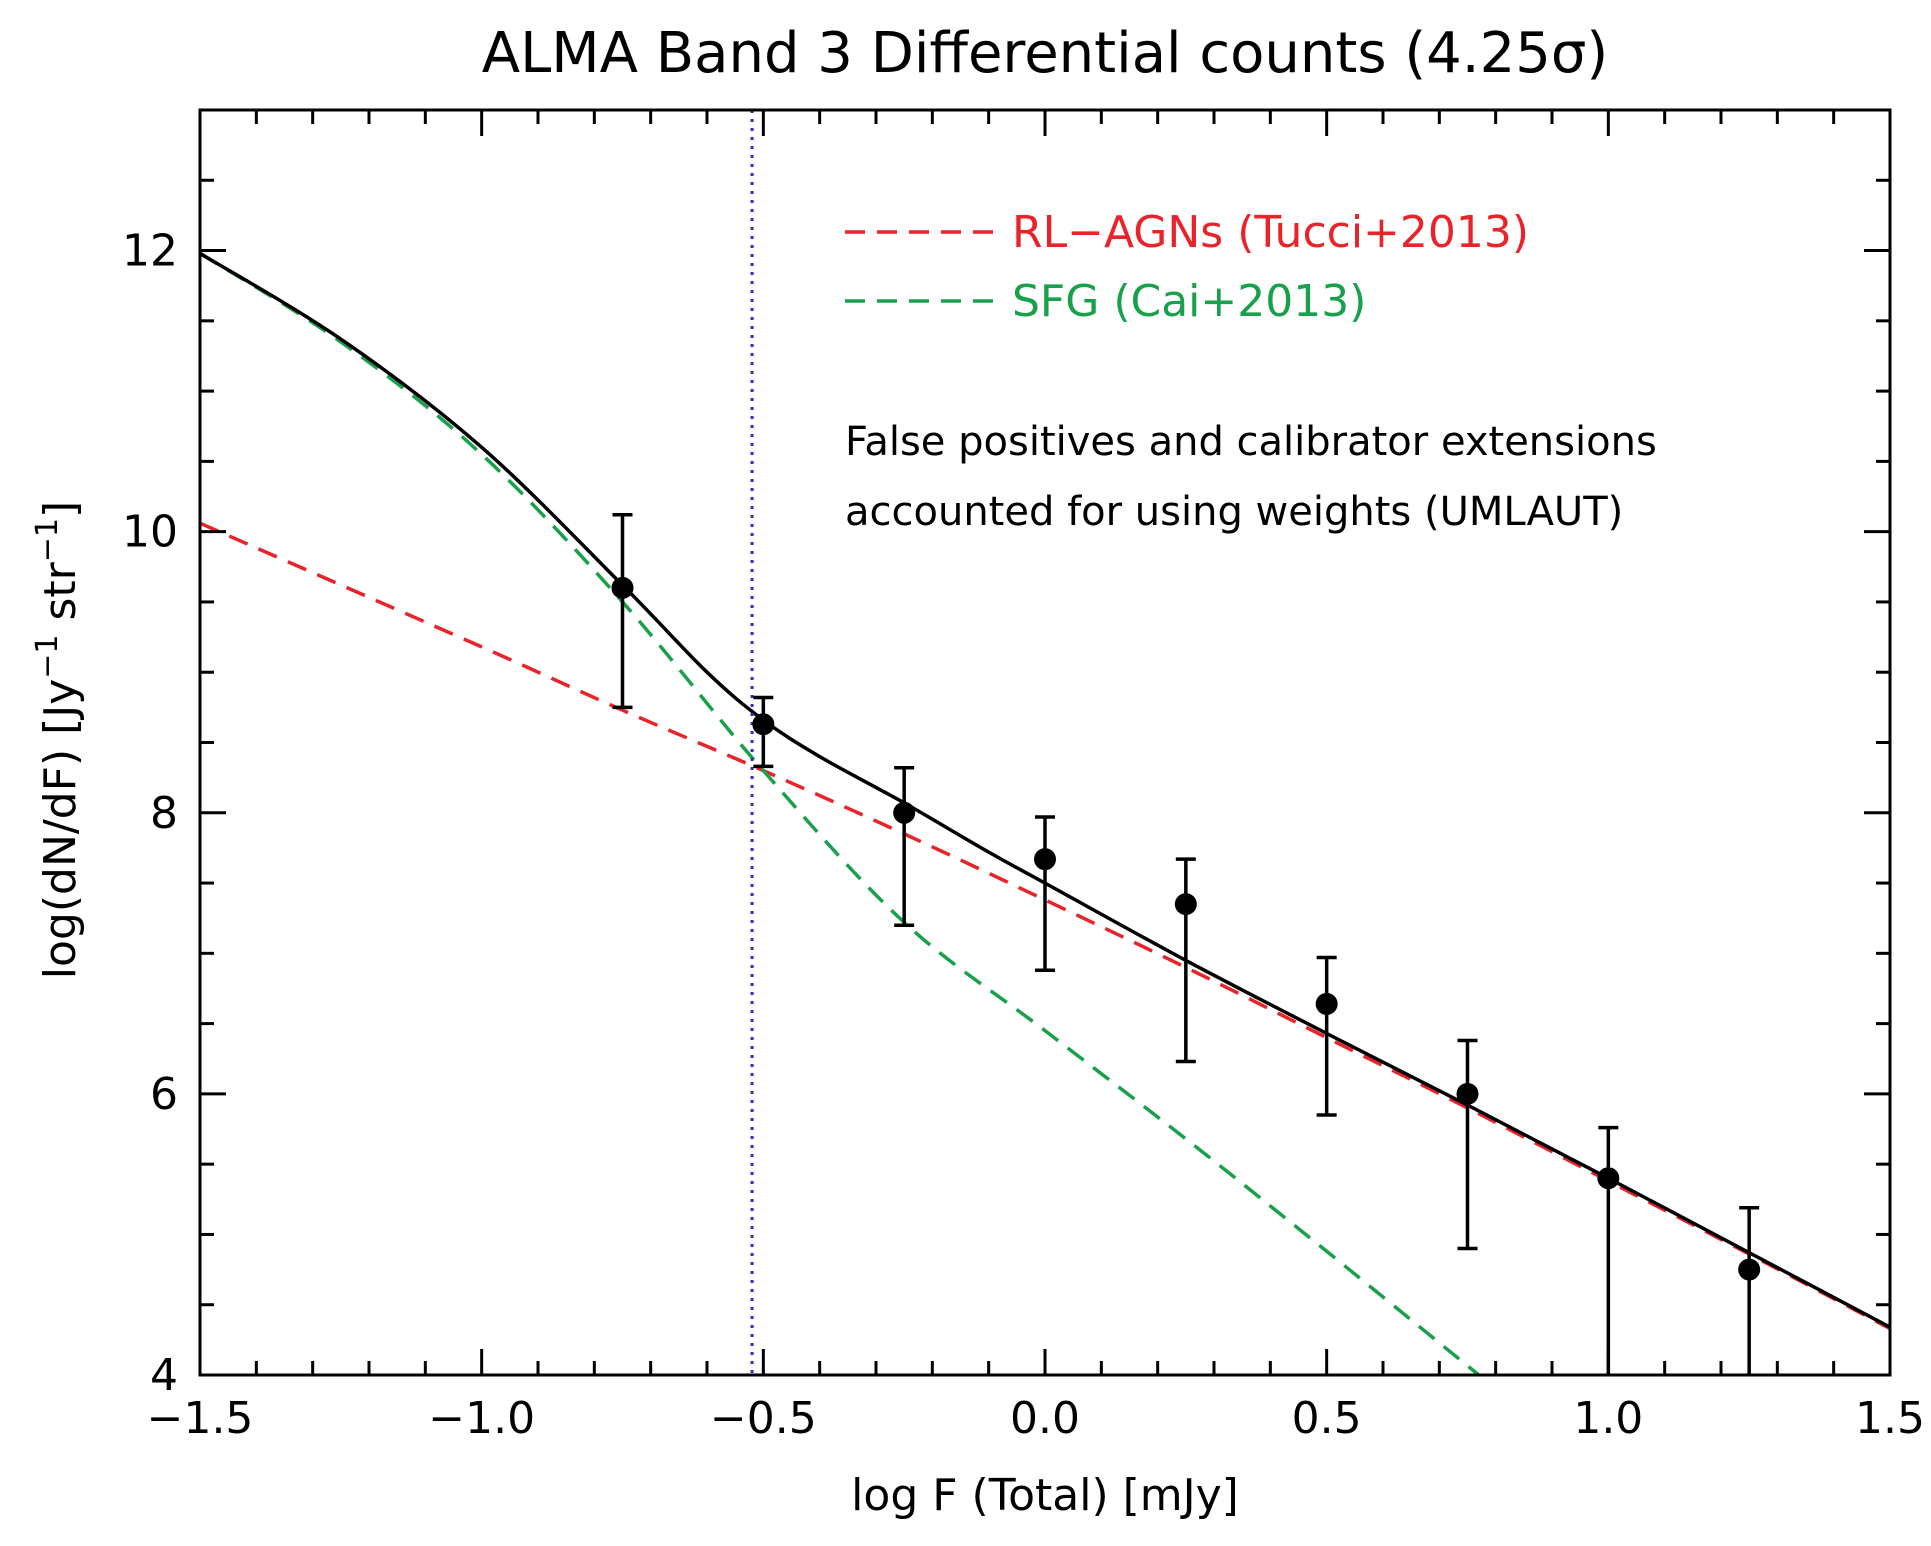 Image resolution: width=1931 pixels, height=1546 pixels. Describe the element at coordinates (1187, 267) in the screenshot. I see `legend: RL−AGNs (Tucci+2013) SFG (Cai+2013)` at that location.